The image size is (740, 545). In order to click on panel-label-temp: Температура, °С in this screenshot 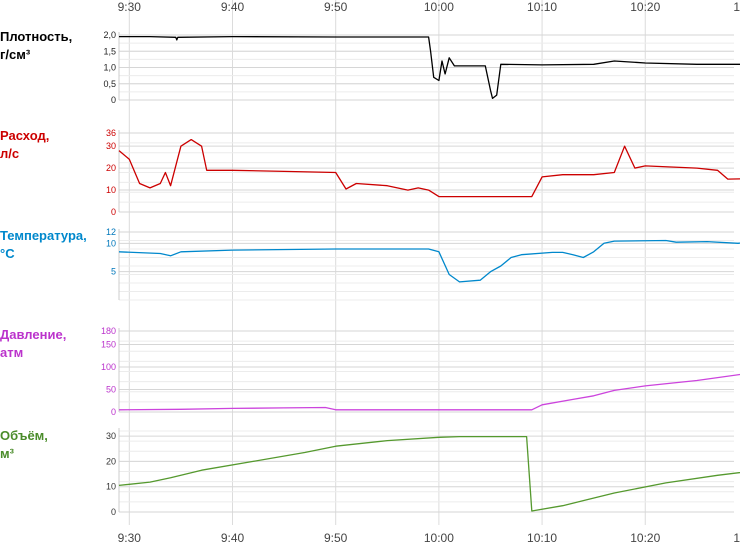, I will do `click(43, 245)`.